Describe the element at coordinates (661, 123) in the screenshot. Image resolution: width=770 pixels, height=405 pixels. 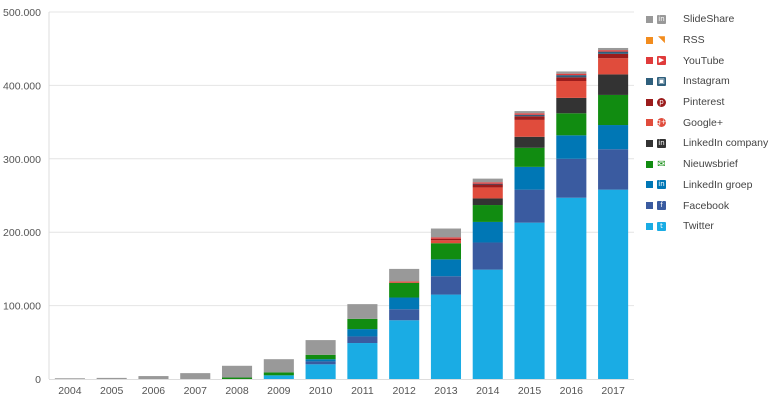
I see `google-plus-icon: g+` at that location.